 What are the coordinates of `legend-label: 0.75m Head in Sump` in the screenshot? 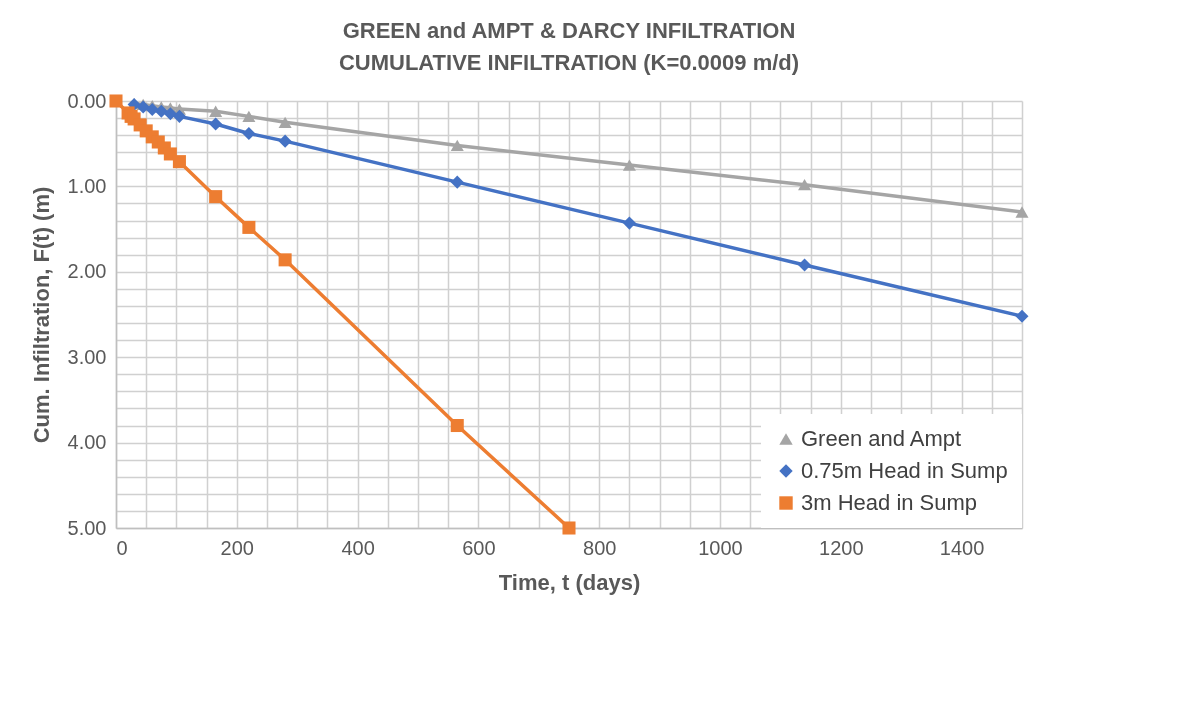 It's located at (904, 470).